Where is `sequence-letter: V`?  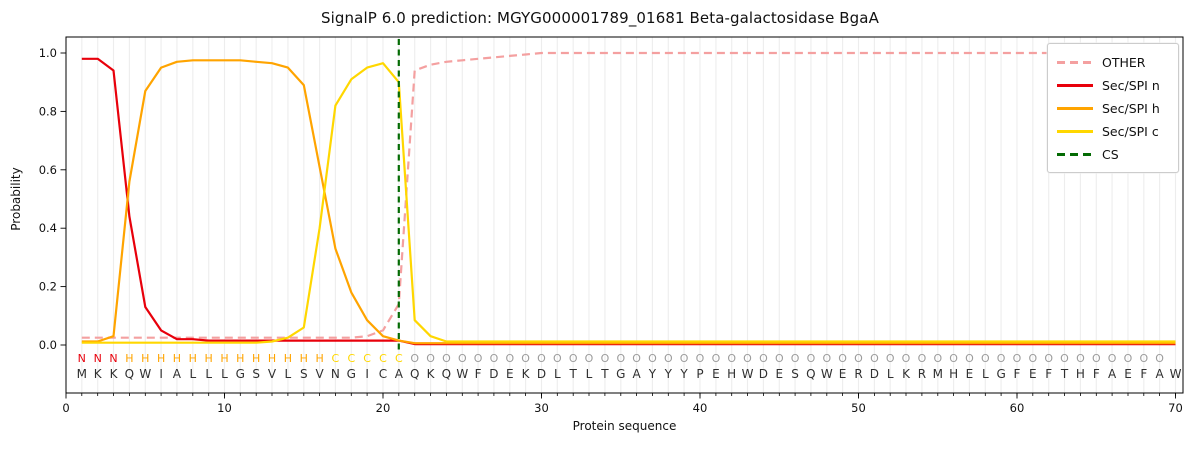
sequence-letter: V is located at coordinates (319, 374).